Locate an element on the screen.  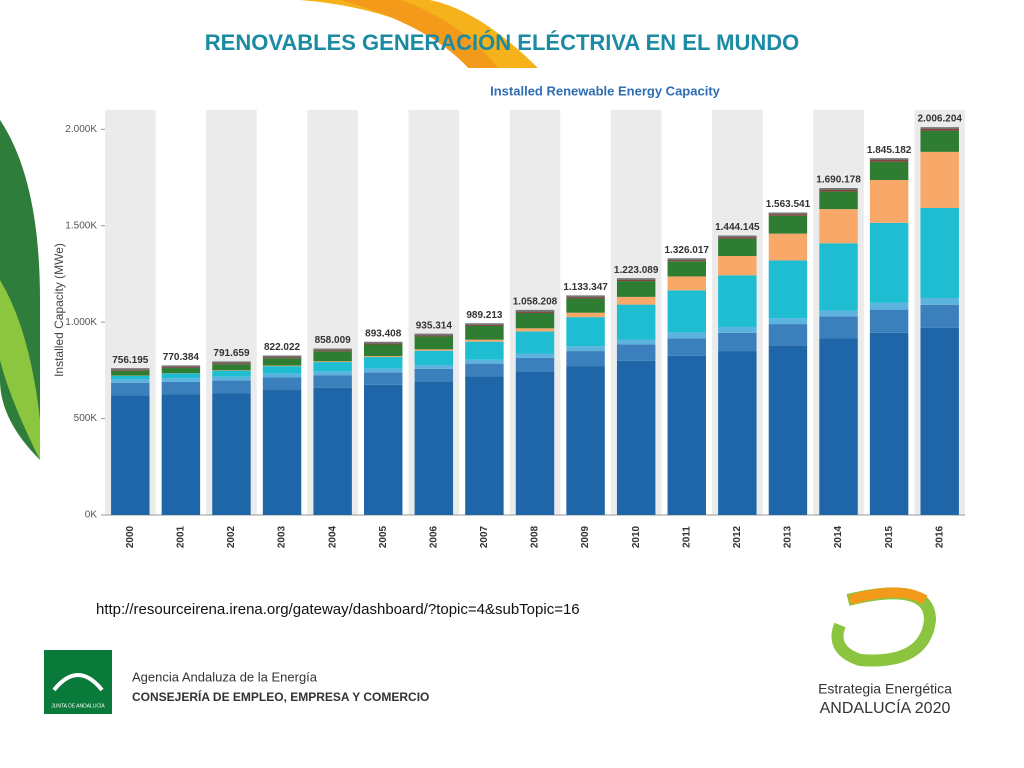
ministry-name: CONSEJERÍA DE EMPLEO, EMPRESA Y COMERCIO is located at coordinates (280, 696).